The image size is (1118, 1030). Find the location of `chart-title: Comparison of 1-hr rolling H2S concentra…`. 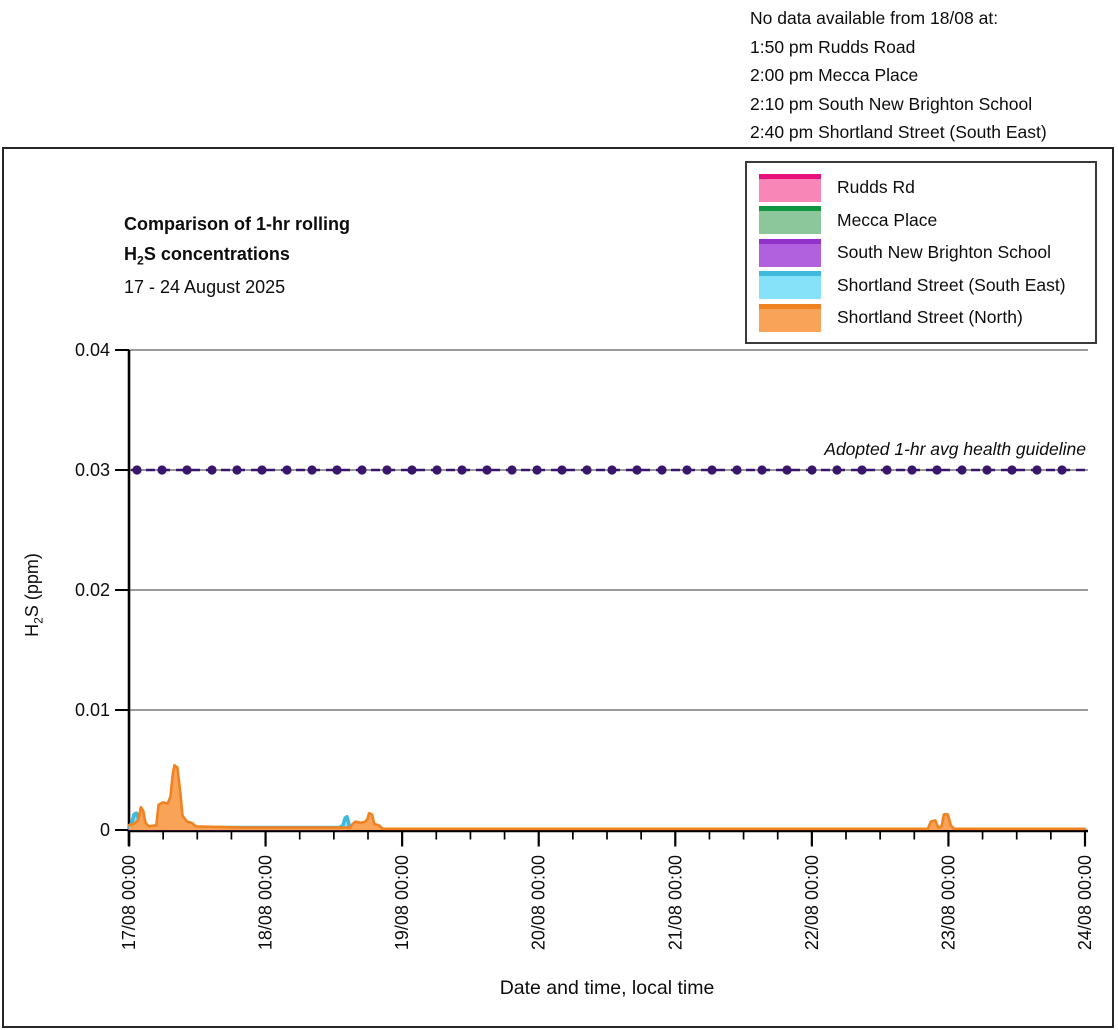

chart-title: Comparison of 1-hr rolling H2S concentra… is located at coordinates (237, 241).